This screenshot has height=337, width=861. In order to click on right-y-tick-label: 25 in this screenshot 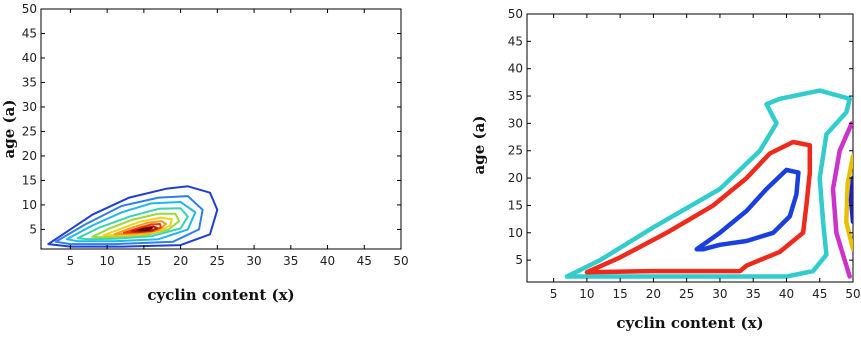, I will do `click(515, 151)`.